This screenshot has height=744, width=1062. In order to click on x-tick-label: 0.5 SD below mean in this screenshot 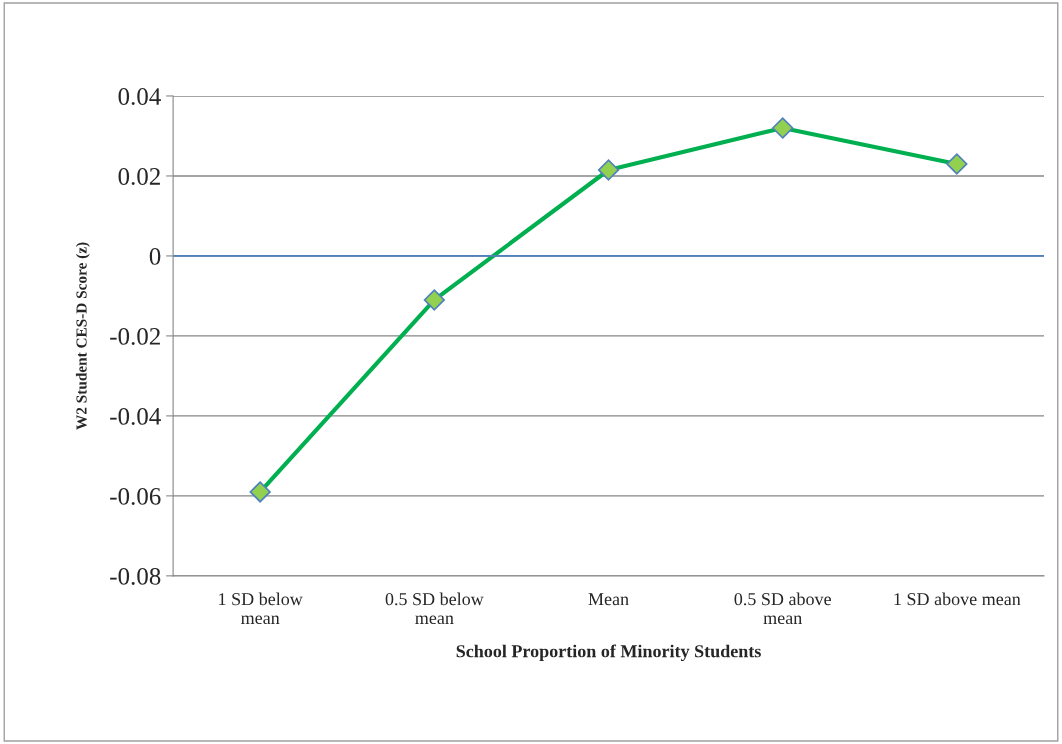, I will do `click(434, 608)`.